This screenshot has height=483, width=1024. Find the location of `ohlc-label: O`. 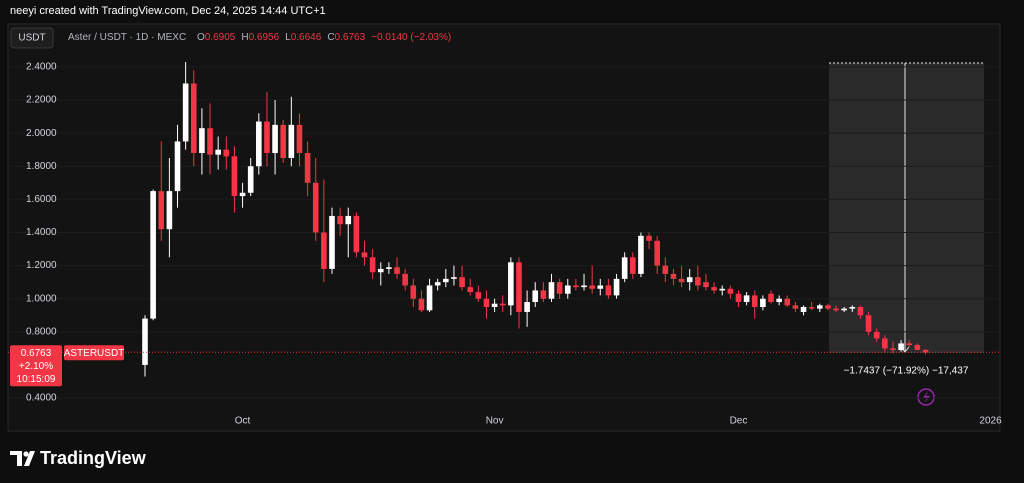

ohlc-label: O is located at coordinates (201, 37).